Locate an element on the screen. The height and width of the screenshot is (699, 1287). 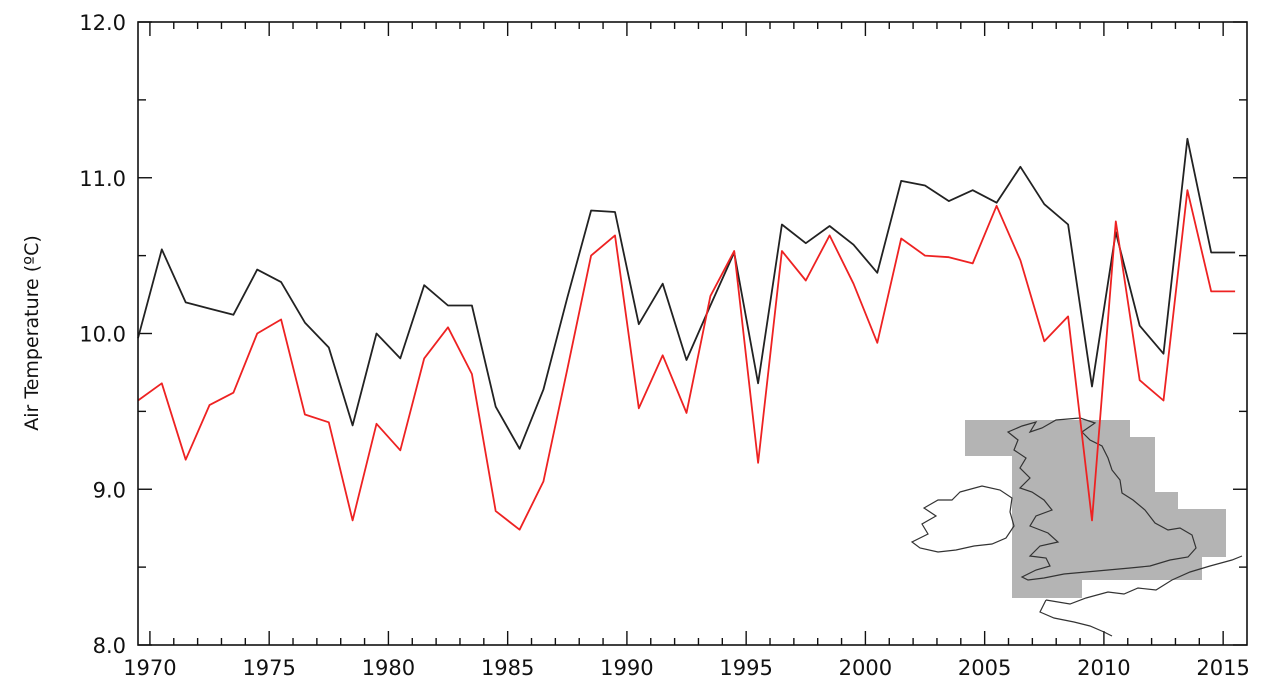
y-axis-title-text: Air Temperature (ºC) is located at coordinates (32, 333).